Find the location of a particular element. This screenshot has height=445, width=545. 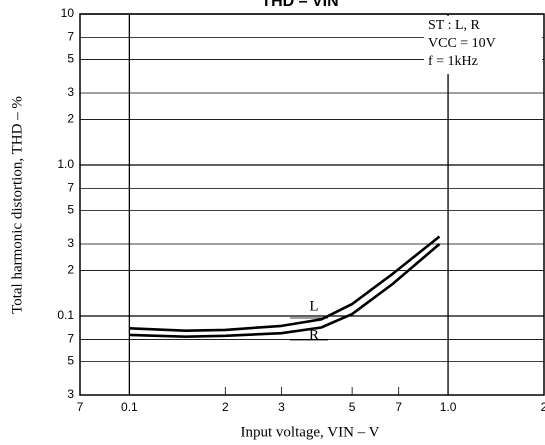

x-tick-label: 0.1 is located at coordinates (129, 407).